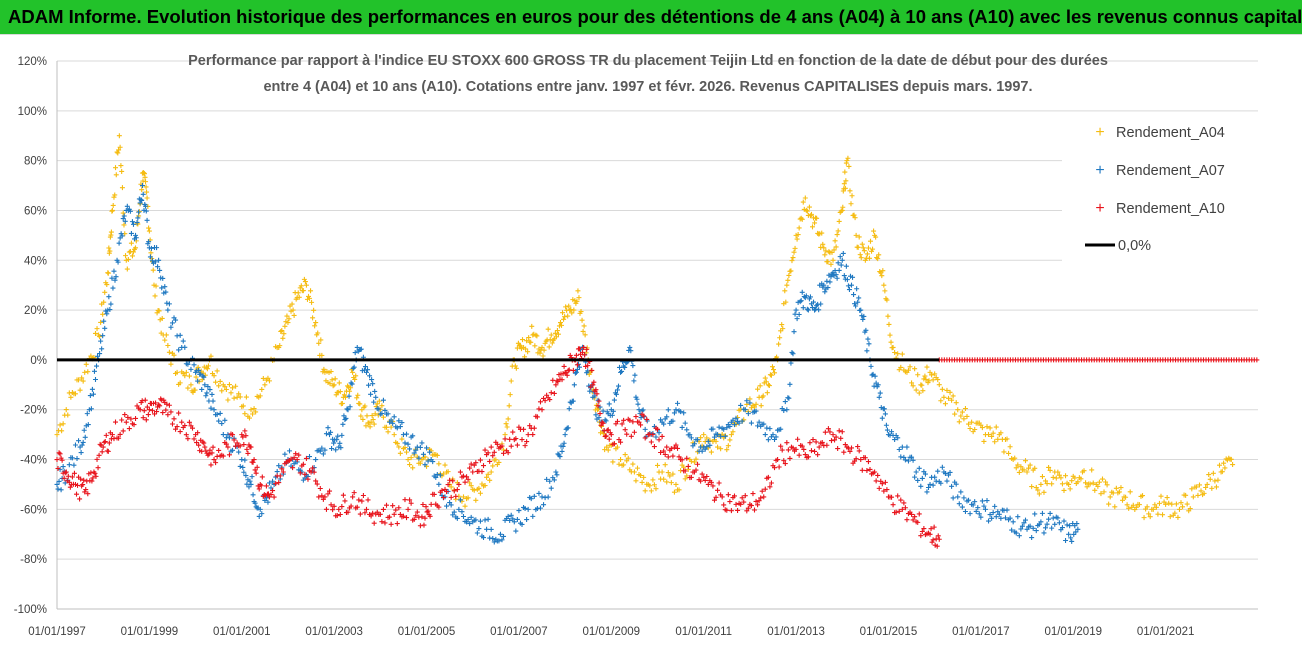  Describe the element at coordinates (796, 632) in the screenshot. I see `x-tick-label: 01/01/2013` at that location.